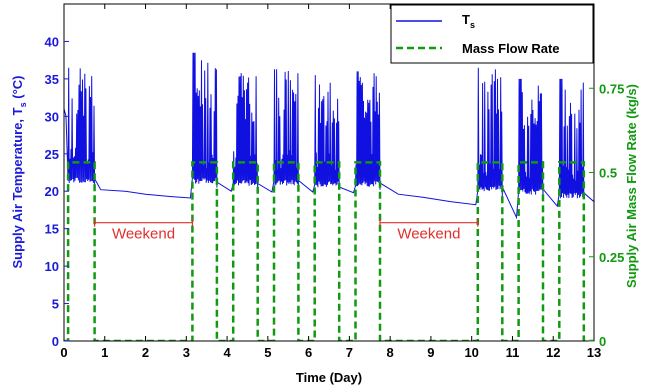  Describe the element at coordinates (286, 230) in the screenshot. I see `annotation-layer: Weekend Weekend` at that location.